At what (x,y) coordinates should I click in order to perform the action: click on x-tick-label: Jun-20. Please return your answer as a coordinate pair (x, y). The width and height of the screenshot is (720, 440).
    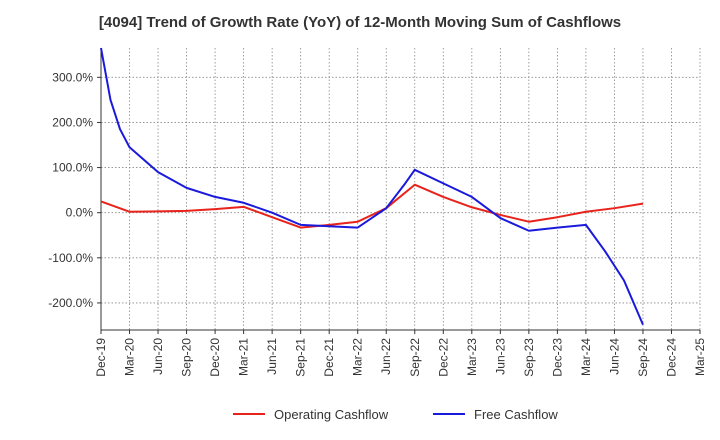
    Looking at the image, I should click on (158, 356).